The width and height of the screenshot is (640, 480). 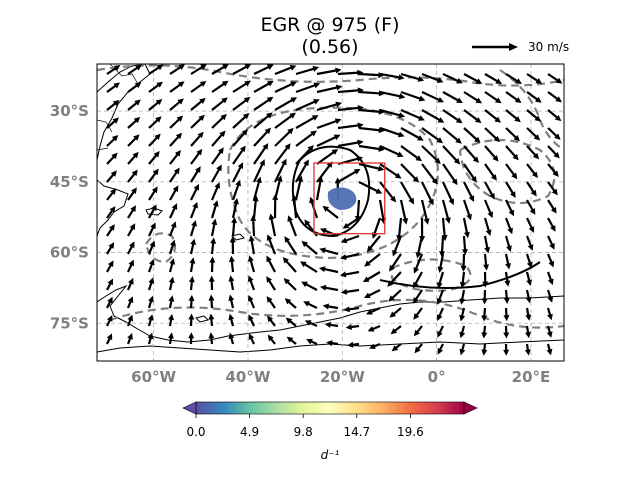 What do you see at coordinates (195, 432) in the screenshot?
I see `colorbar-tick-label: 0.0` at bounding box center [195, 432].